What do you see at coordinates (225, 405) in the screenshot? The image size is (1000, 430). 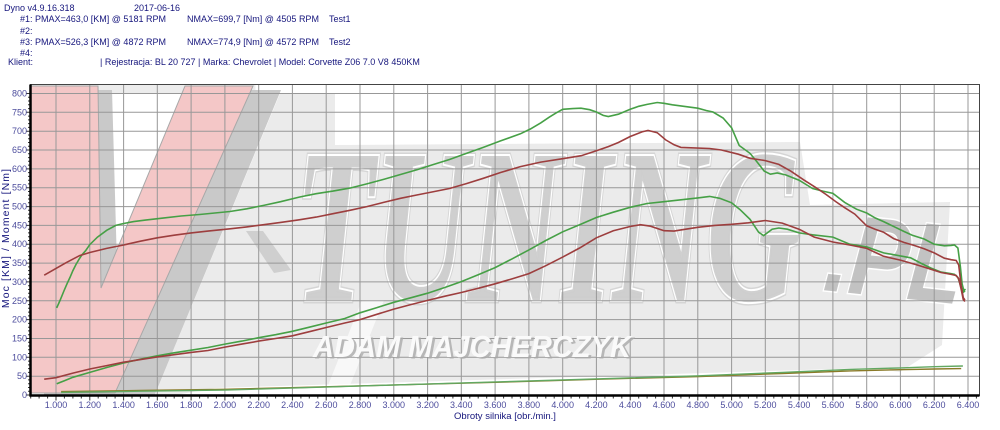 I see `svg-text: 2.000` at bounding box center [225, 405].